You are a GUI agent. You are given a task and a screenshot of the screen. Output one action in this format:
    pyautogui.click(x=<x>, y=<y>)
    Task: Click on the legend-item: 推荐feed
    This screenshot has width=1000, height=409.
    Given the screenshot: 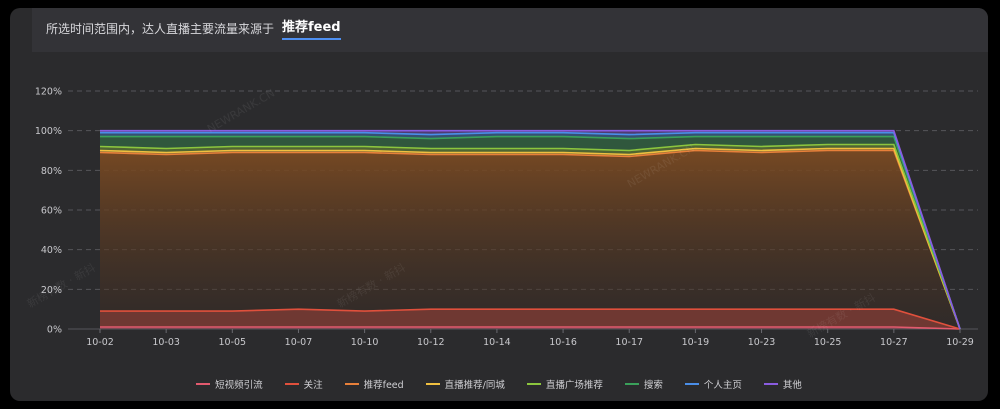 What is the action you would take?
    pyautogui.click(x=374, y=384)
    